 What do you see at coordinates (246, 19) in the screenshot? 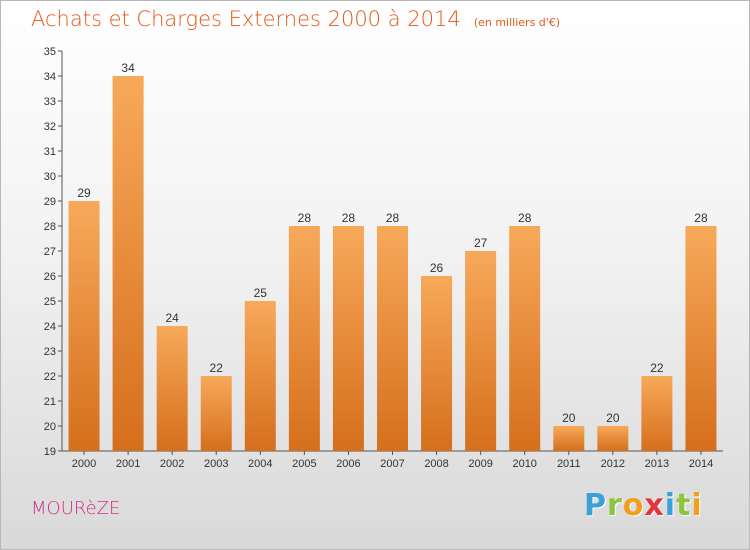
I see `chart-title: Achats et Charges Externes 2000 à 2014` at bounding box center [246, 19].